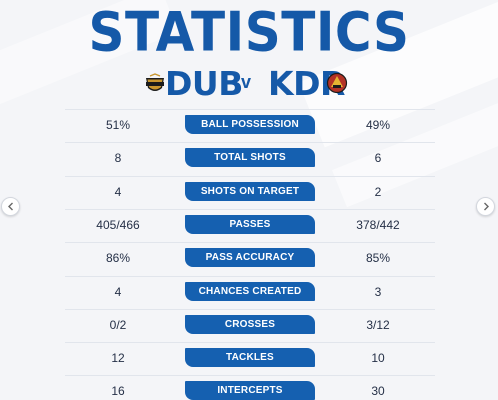  Describe the element at coordinates (378, 391) in the screenshot. I see `away-stat-value: 30` at that location.